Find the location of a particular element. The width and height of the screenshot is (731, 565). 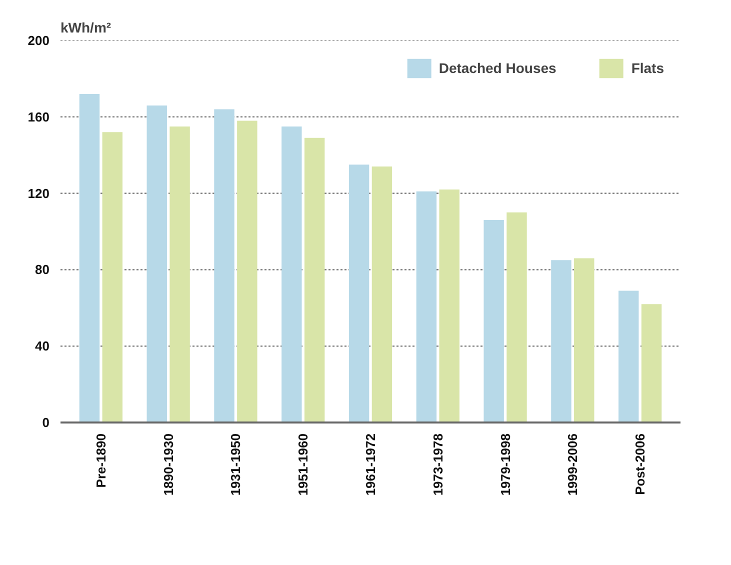

y-tick-label: 200 is located at coordinates (39, 40).